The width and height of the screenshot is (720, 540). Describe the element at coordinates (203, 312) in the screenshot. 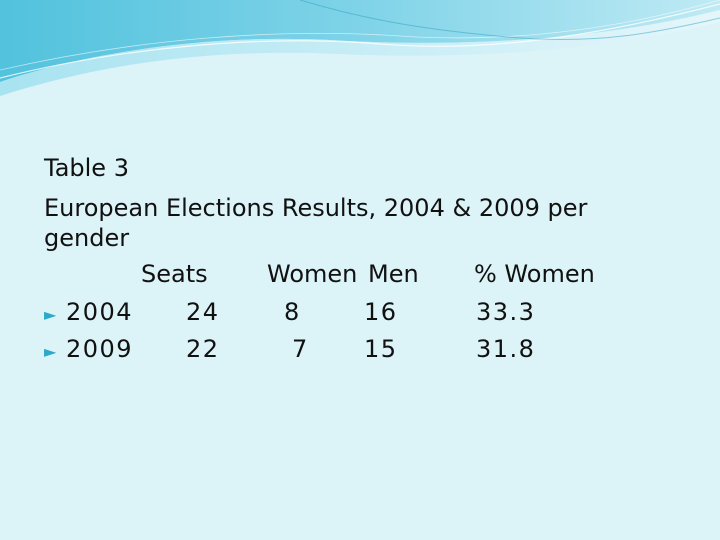

I see `row-2004-seats: 24` at that location.